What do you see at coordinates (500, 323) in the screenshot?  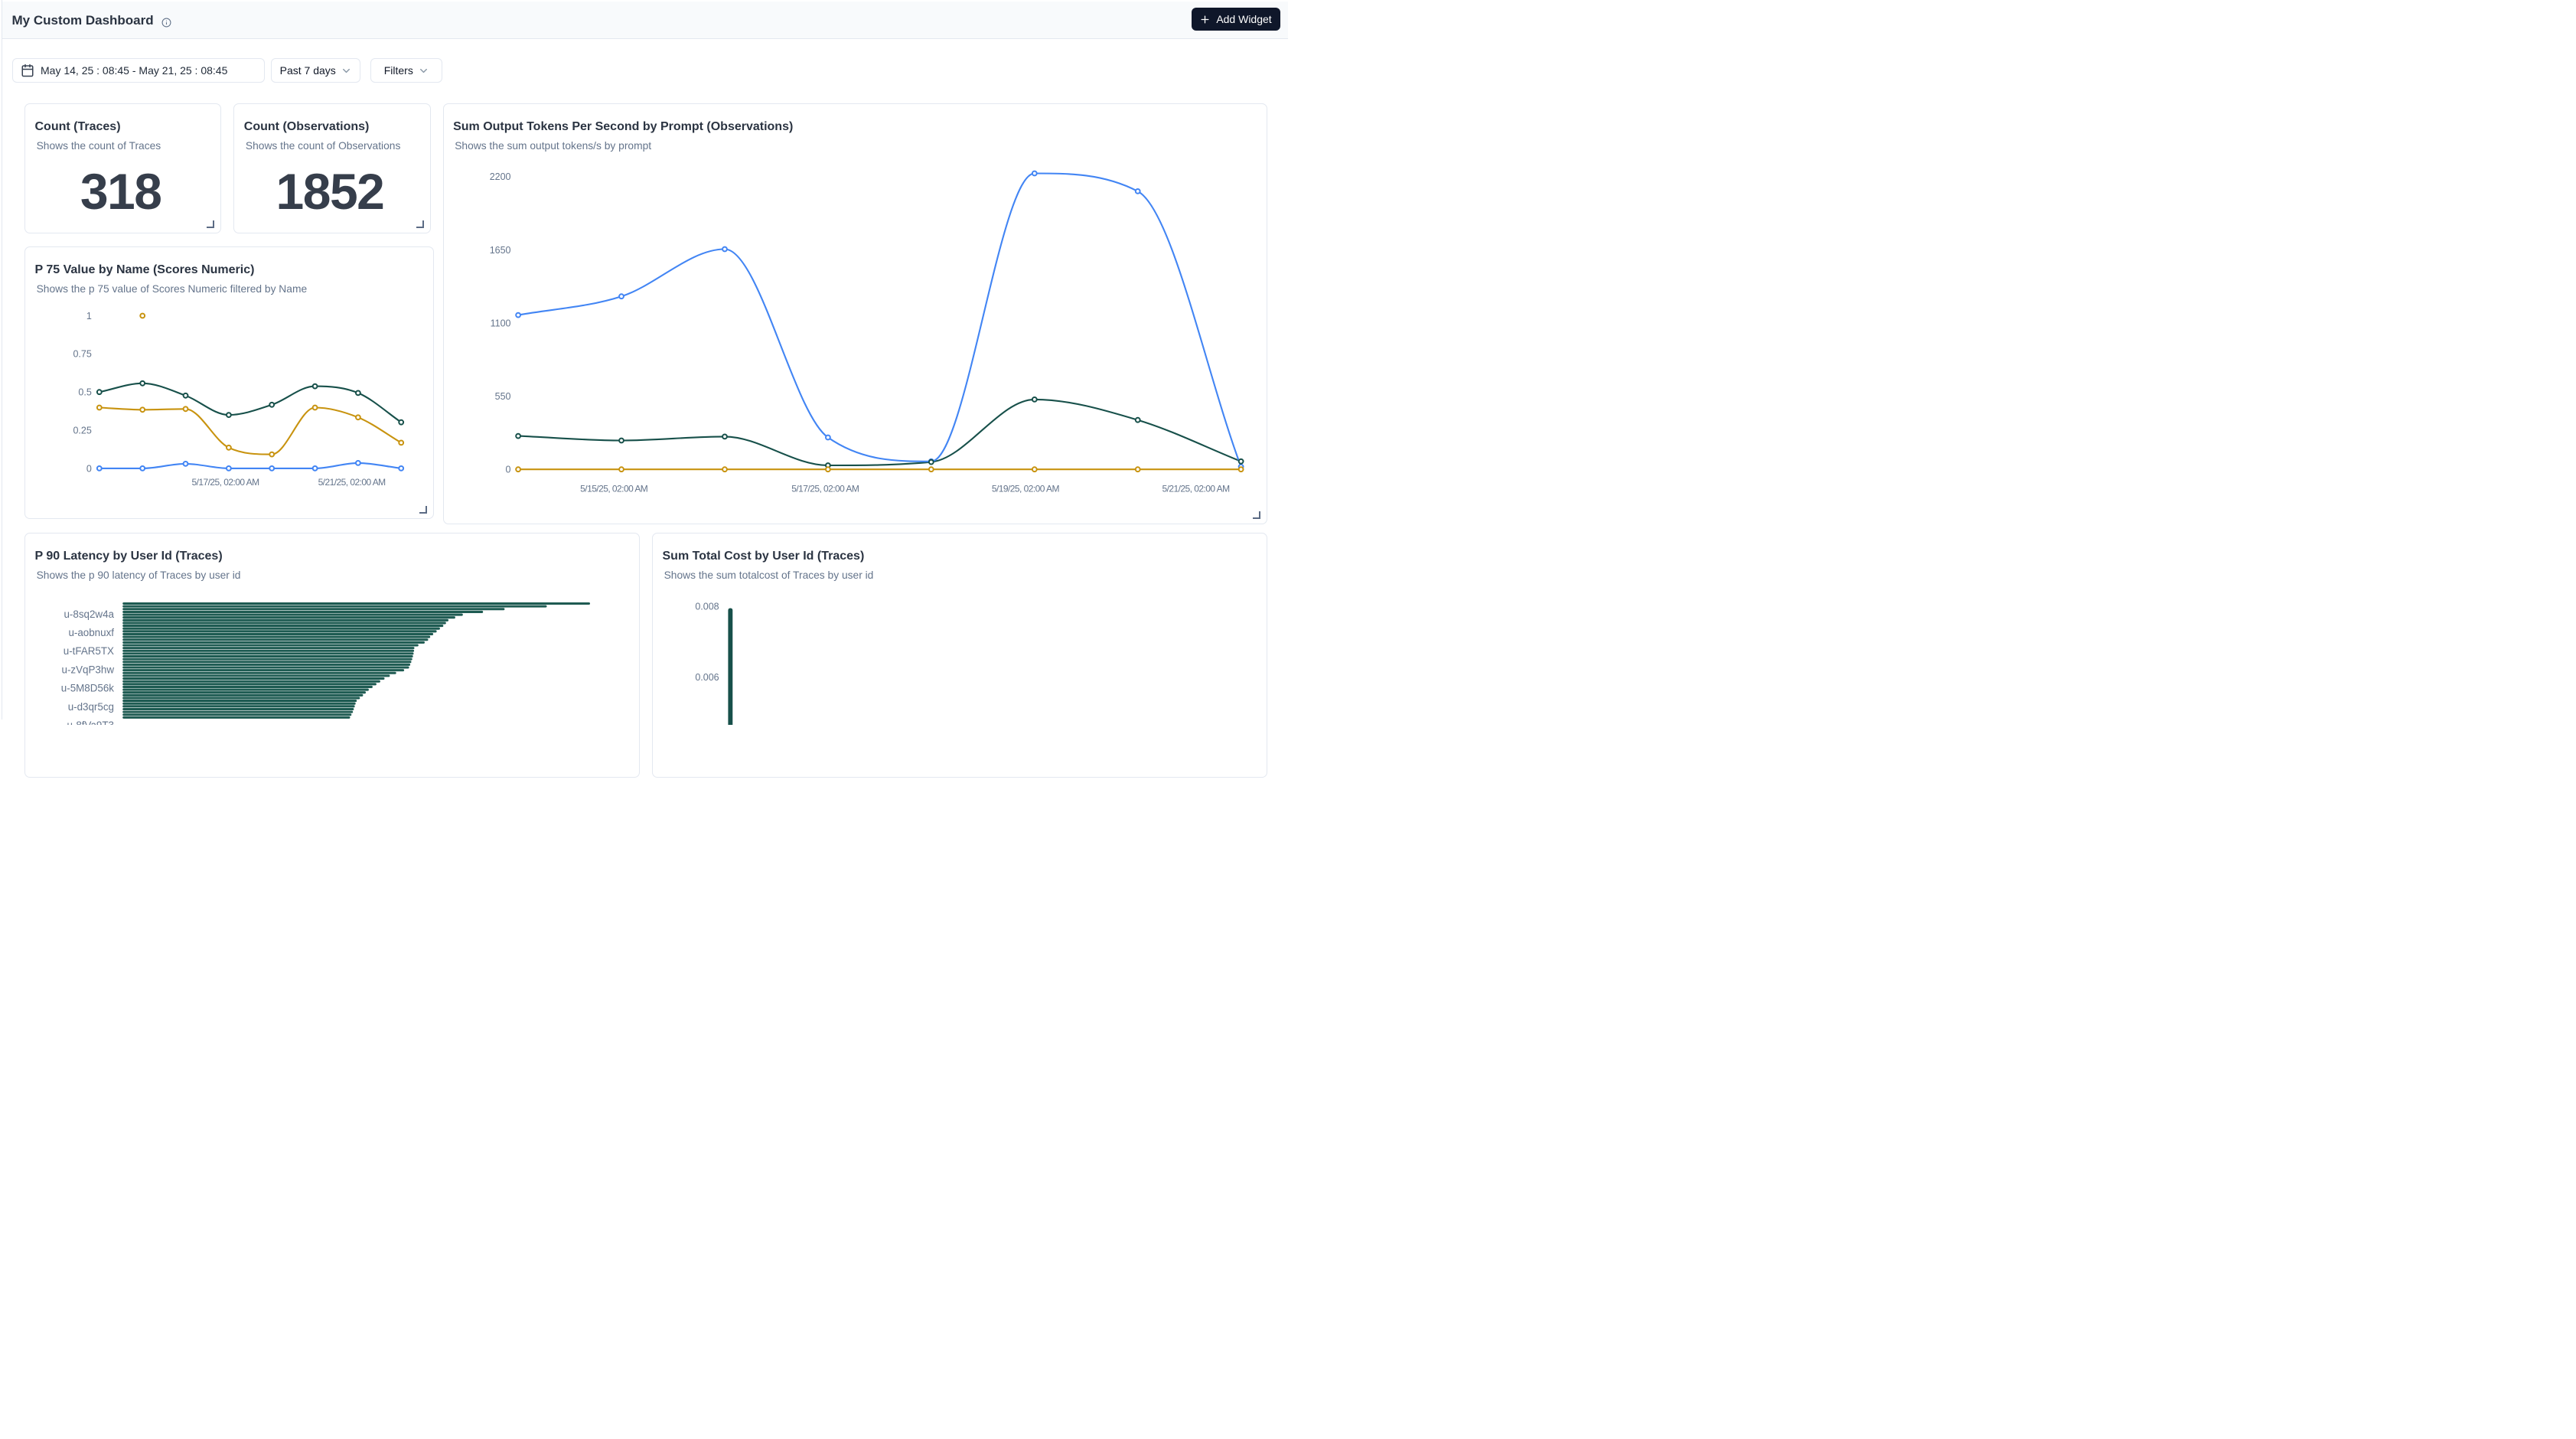 I see `svg-text: 1100` at bounding box center [500, 323].